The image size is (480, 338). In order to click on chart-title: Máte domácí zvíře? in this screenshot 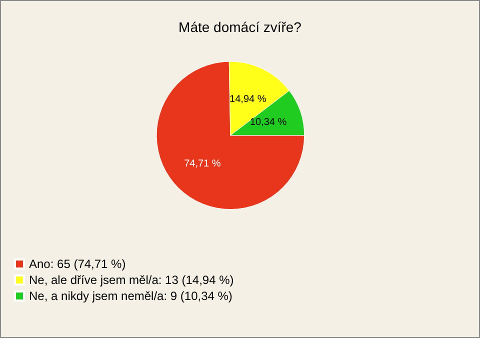, I will do `click(240, 27)`.